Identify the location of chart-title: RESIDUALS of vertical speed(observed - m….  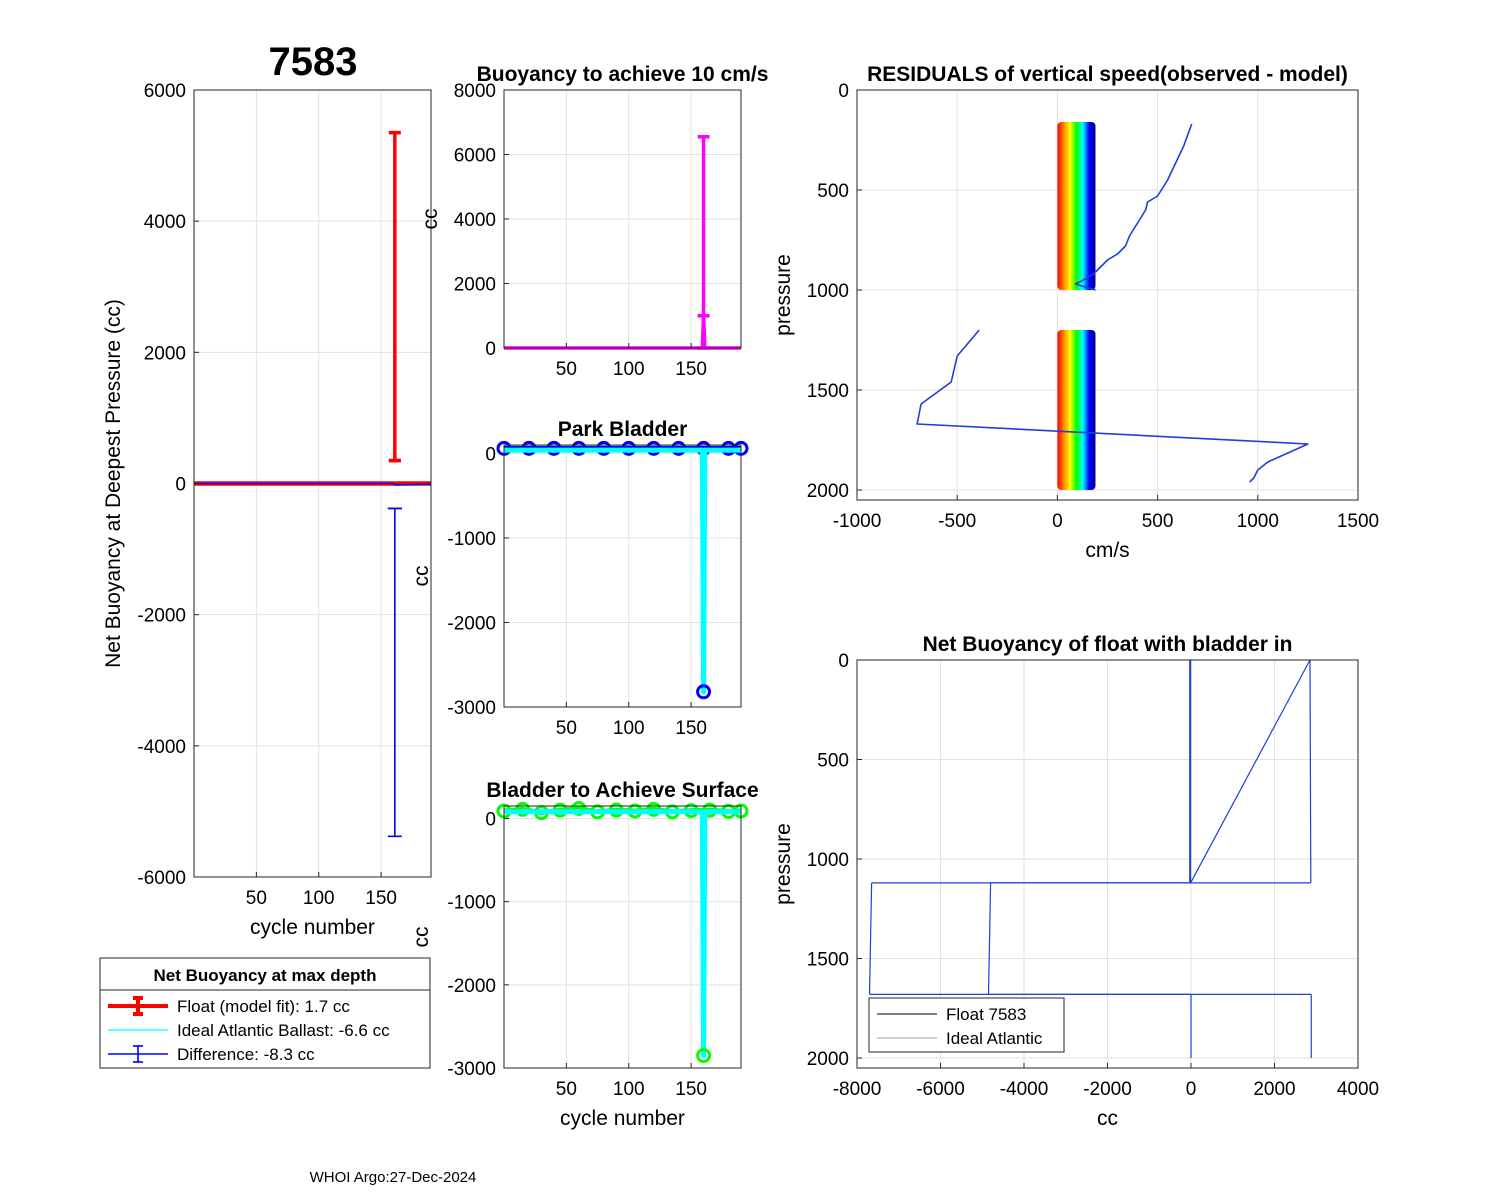
(1107, 74).